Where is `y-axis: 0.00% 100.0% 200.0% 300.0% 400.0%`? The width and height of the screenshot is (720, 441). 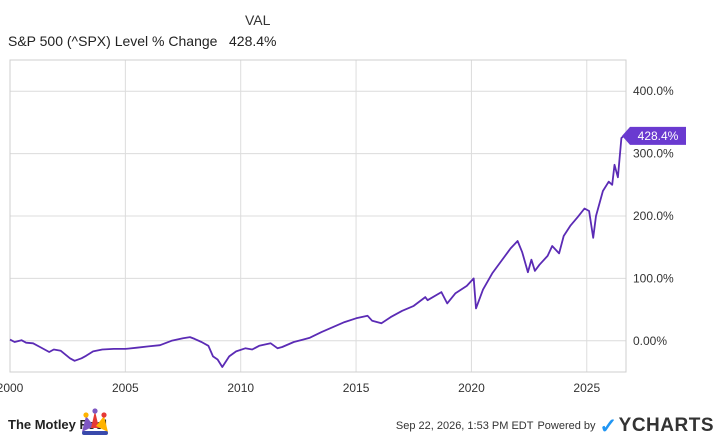
y-axis: 0.00% 100.0% 200.0% 300.0% 400.0% is located at coordinates (653, 216).